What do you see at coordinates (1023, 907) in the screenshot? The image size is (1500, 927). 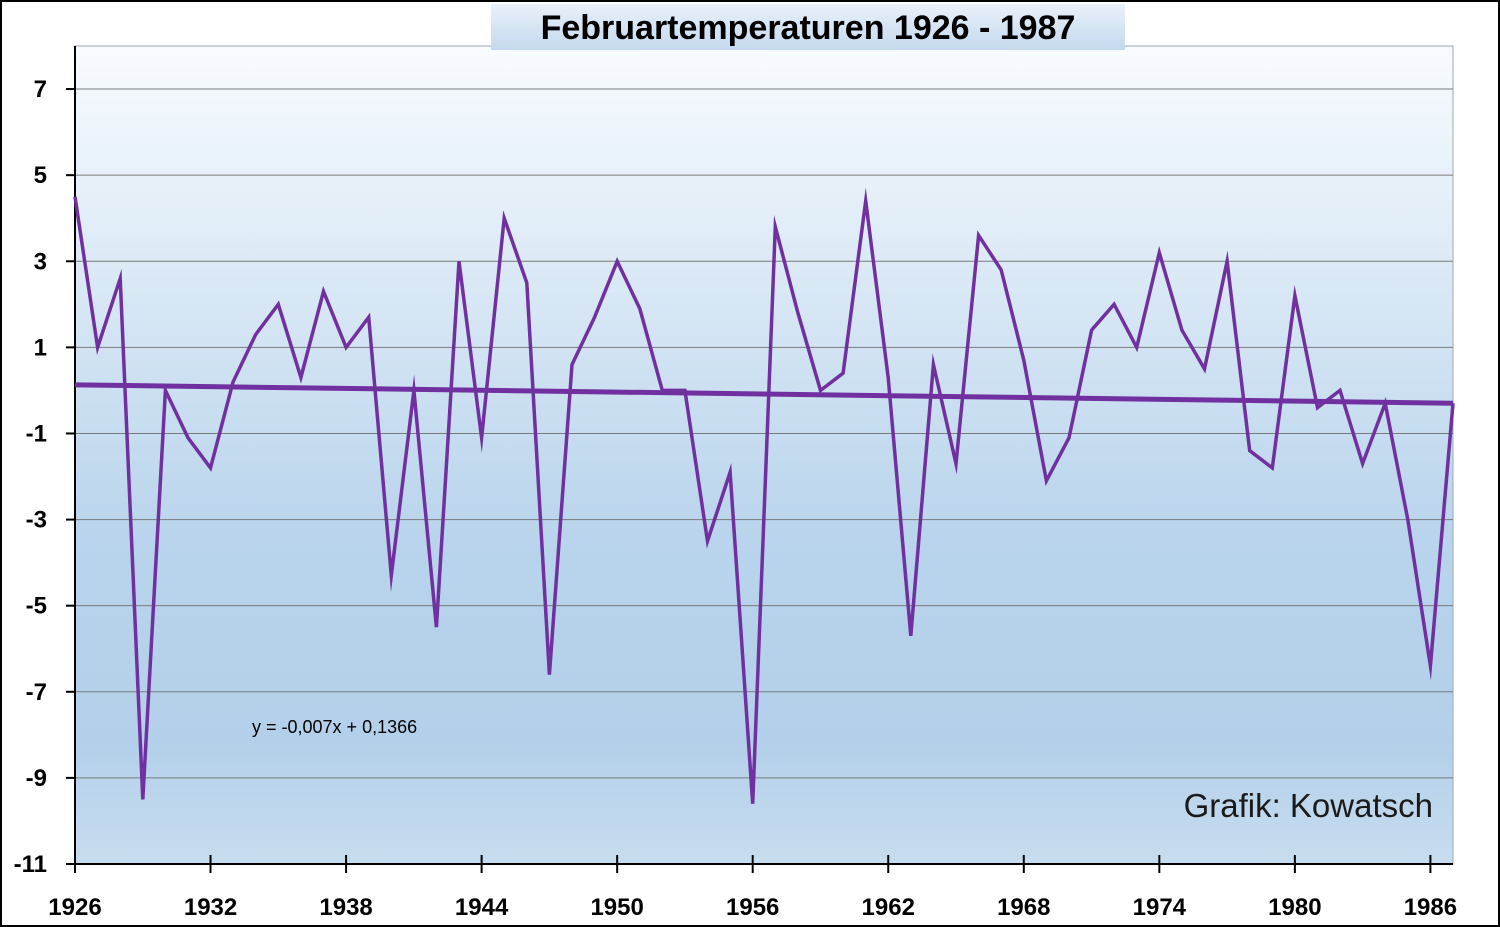 I see `x-tick-label: 1968` at bounding box center [1023, 907].